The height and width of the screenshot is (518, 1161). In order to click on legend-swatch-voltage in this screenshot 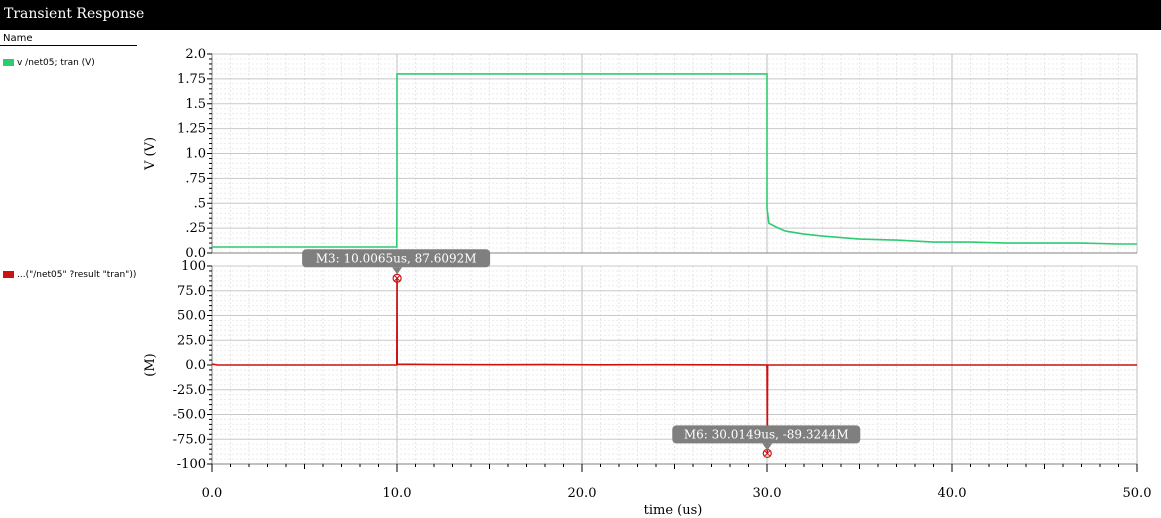, I will do `click(8, 62)`.